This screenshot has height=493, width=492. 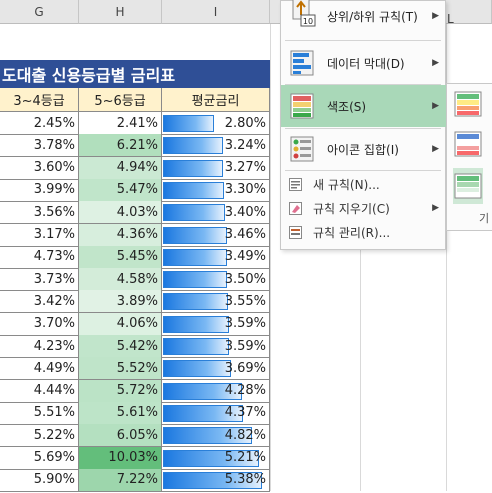 What do you see at coordinates (120, 436) in the screenshot?
I see `cell-grade-5-6: 6.05%` at bounding box center [120, 436].